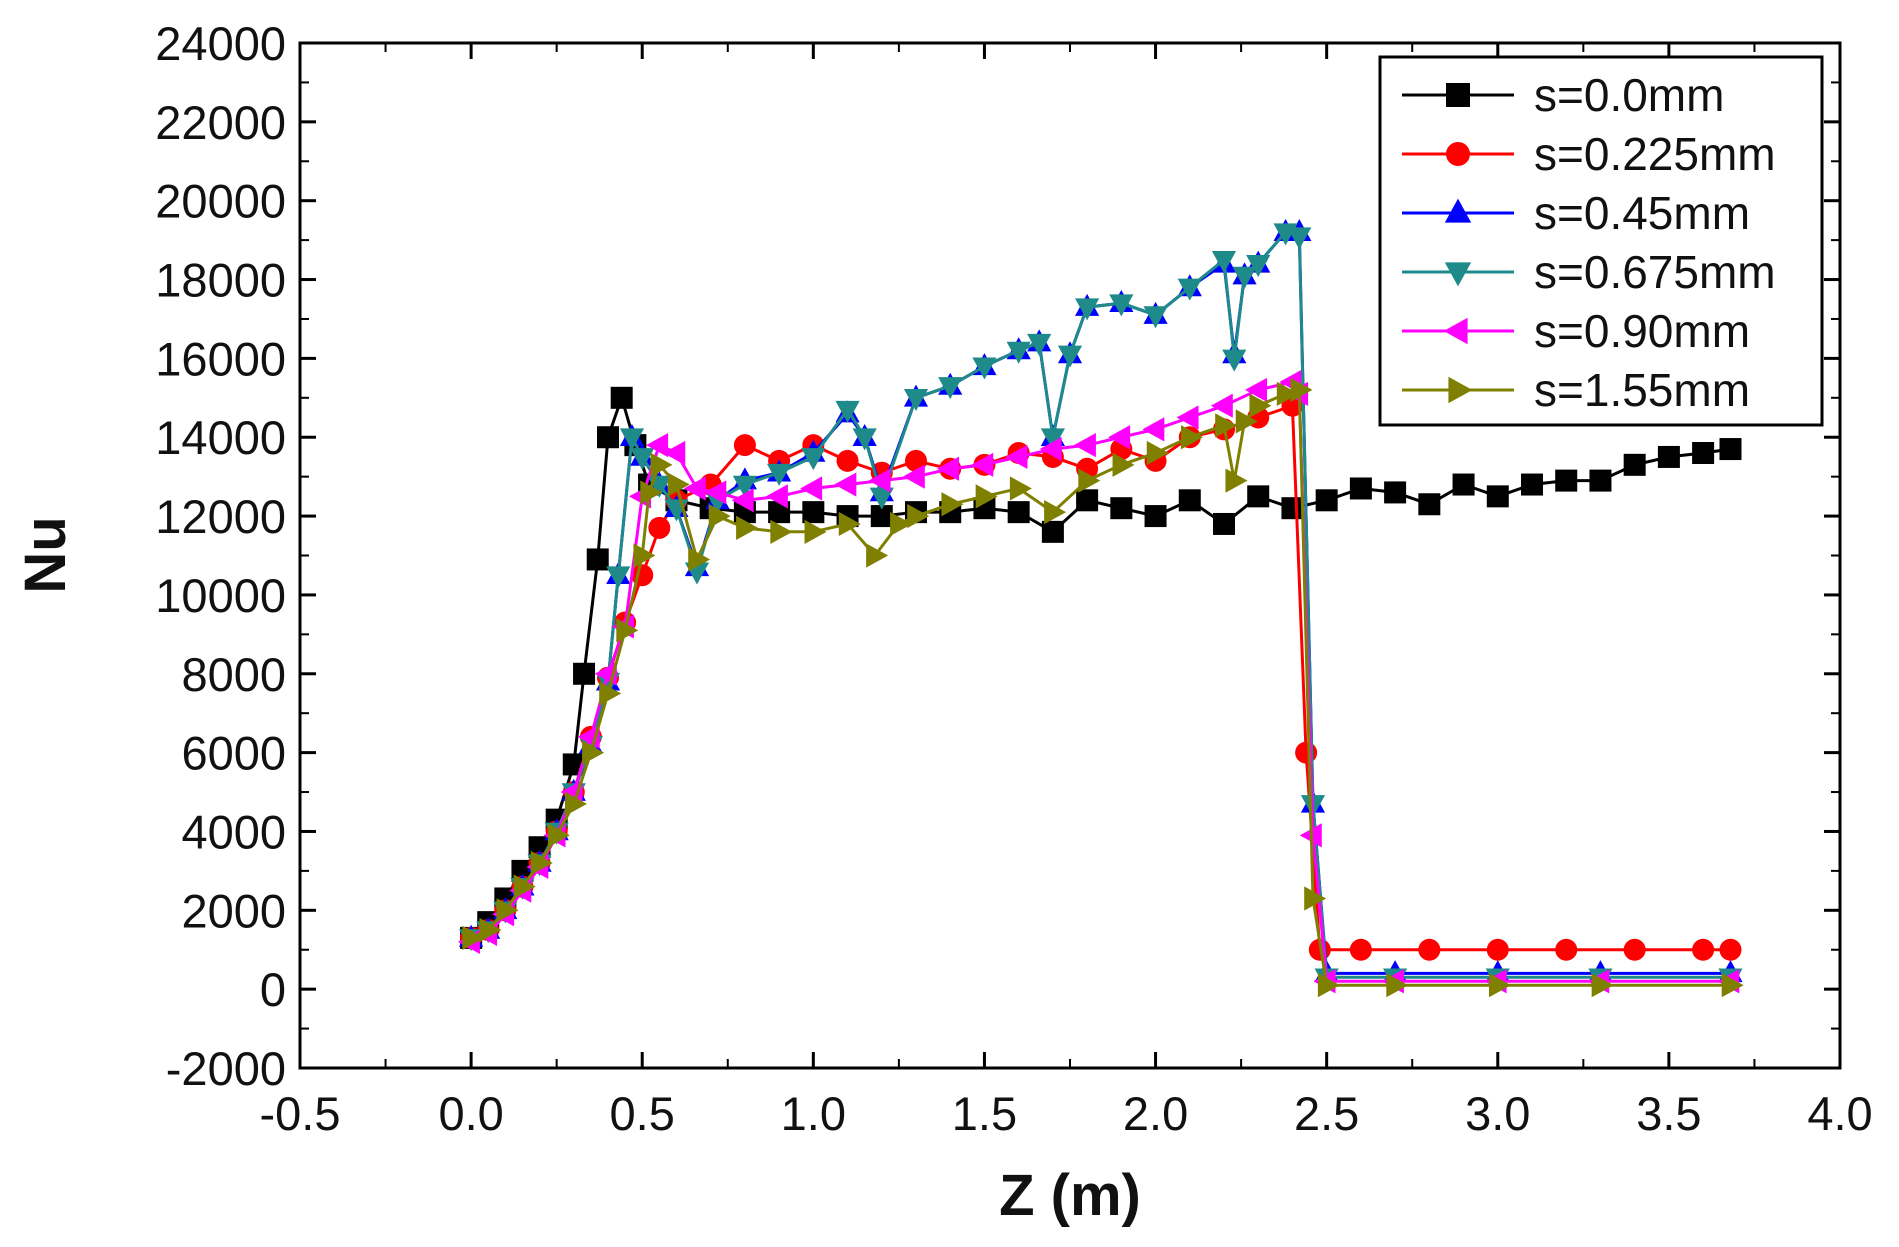  What do you see at coordinates (233, 910) in the screenshot?
I see `y-tick-label: 2000` at bounding box center [233, 910].